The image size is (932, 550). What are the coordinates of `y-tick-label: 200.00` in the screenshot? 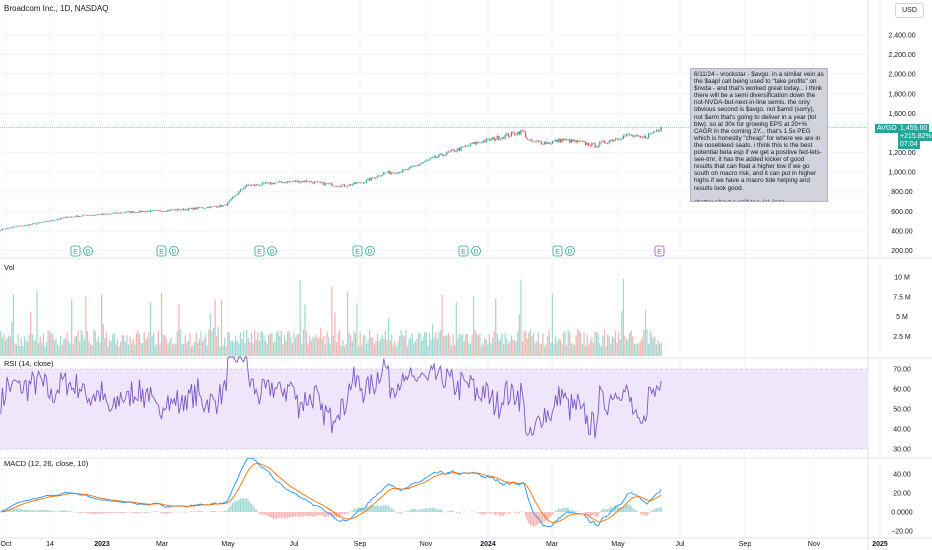 It's located at (902, 251).